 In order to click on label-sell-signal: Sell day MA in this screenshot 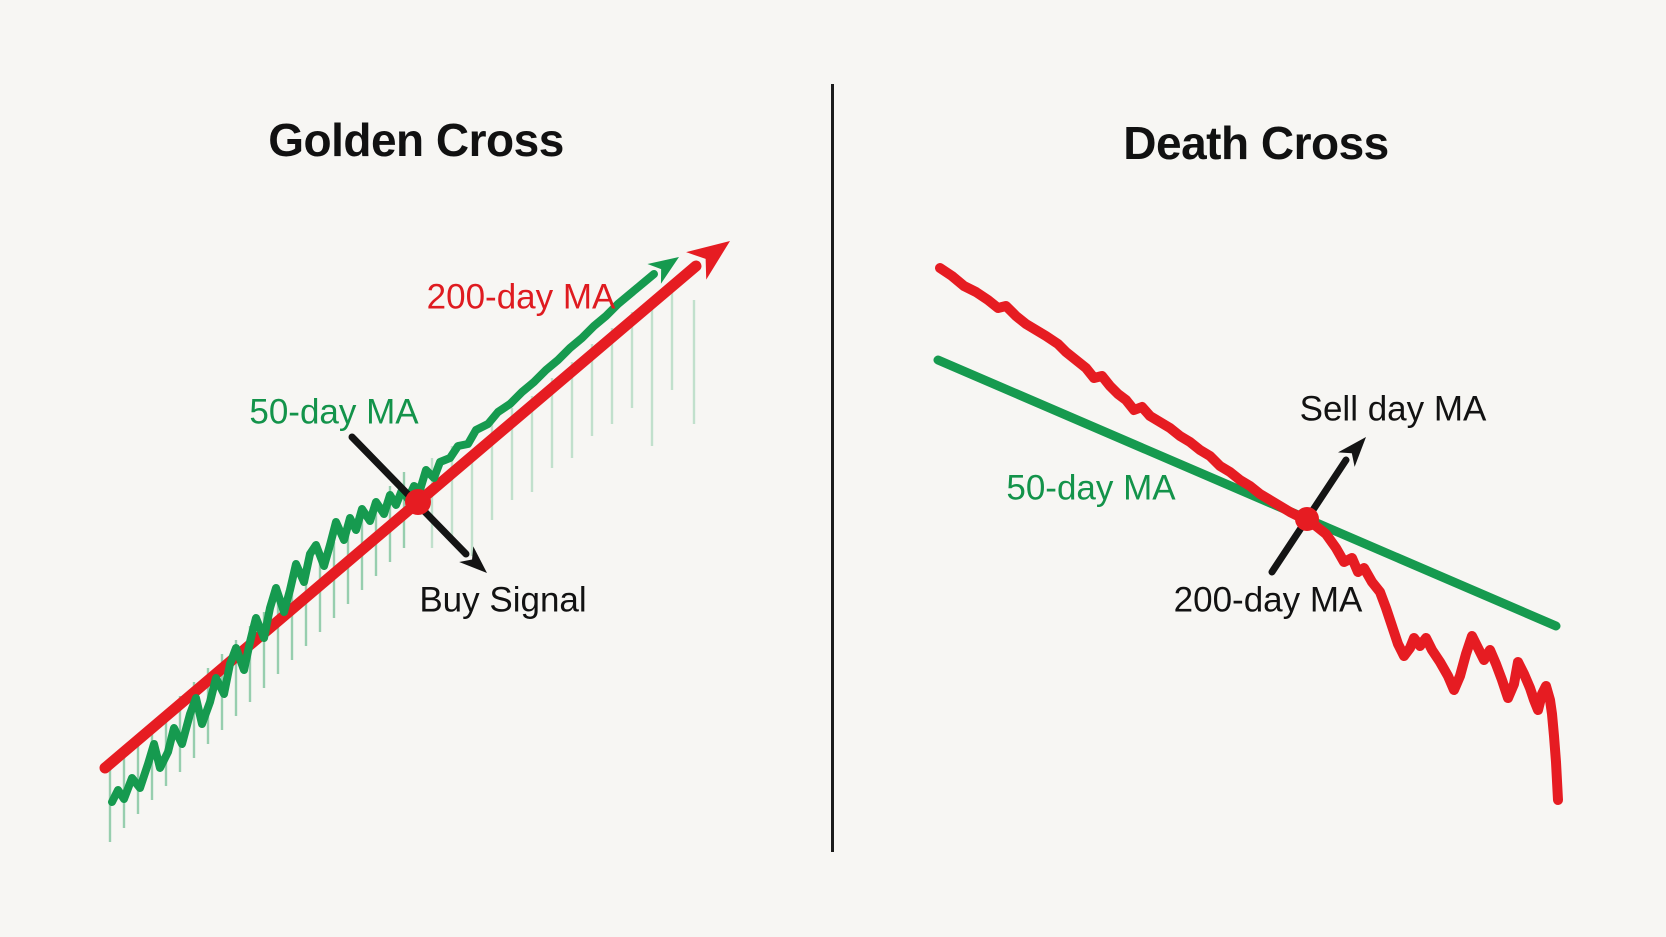, I will do `click(1393, 409)`.